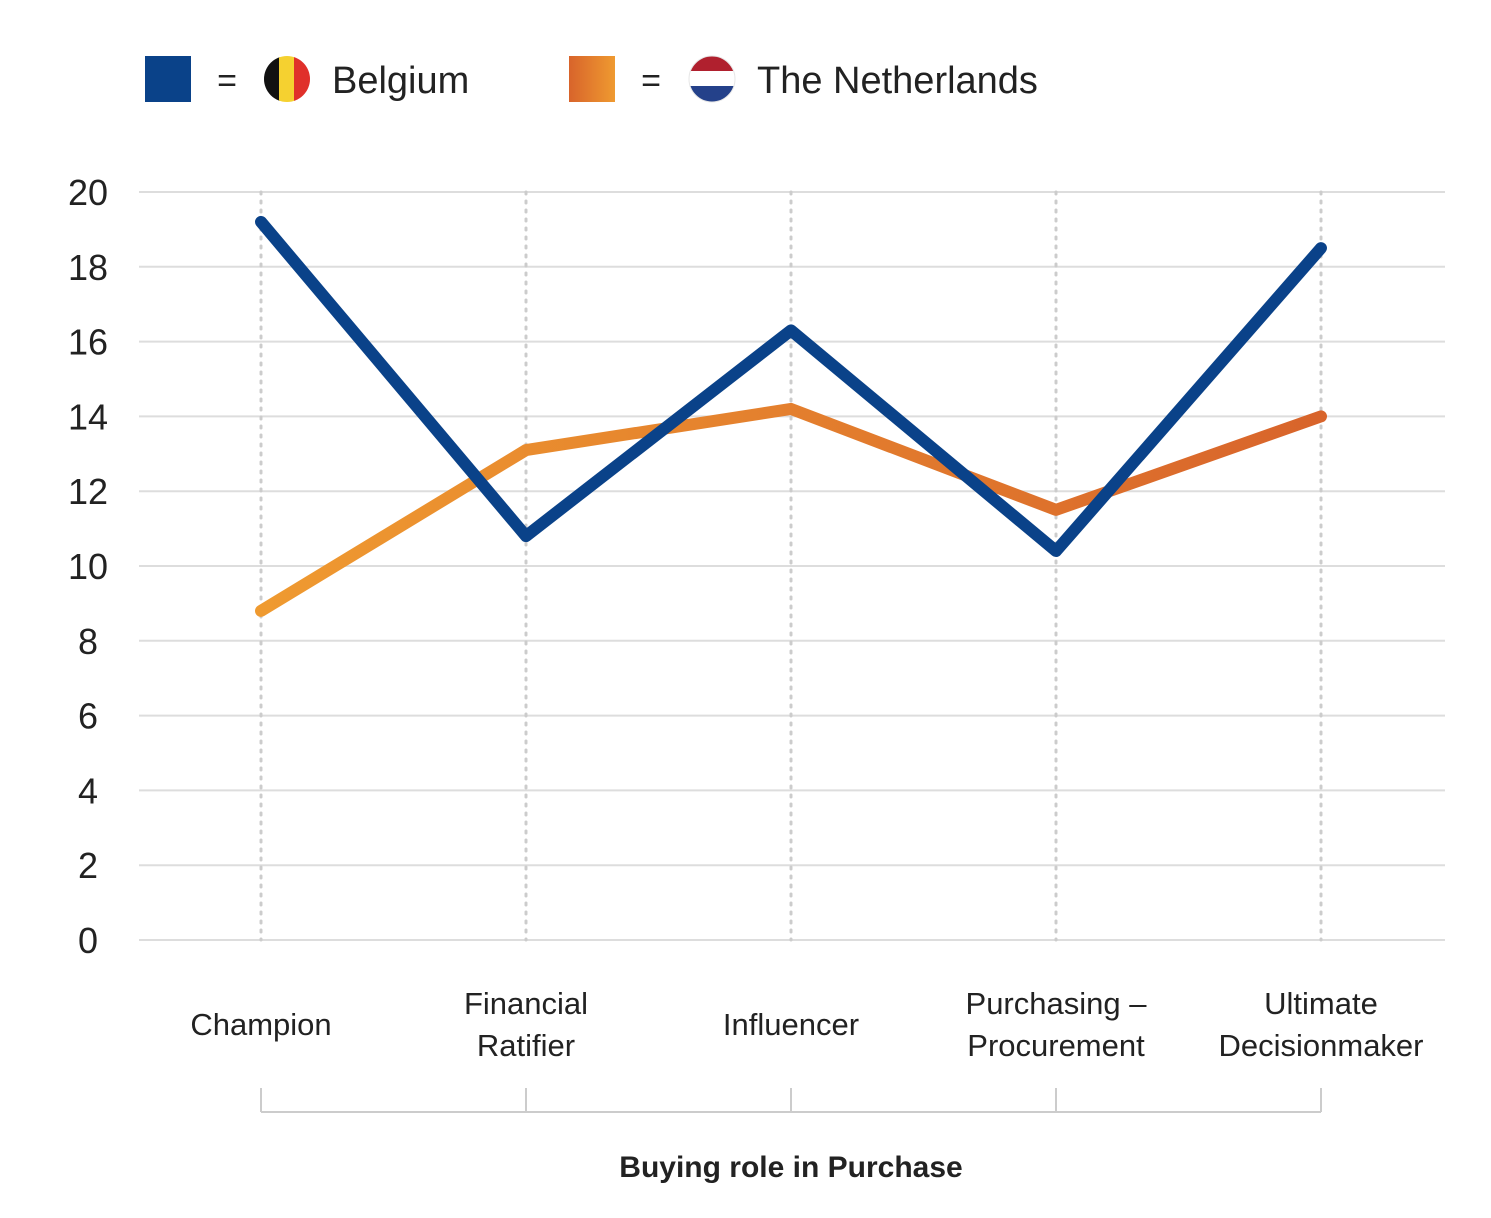 This screenshot has height=1218, width=1491. What do you see at coordinates (88, 641) in the screenshot?
I see `y-tick-label: 8` at bounding box center [88, 641].